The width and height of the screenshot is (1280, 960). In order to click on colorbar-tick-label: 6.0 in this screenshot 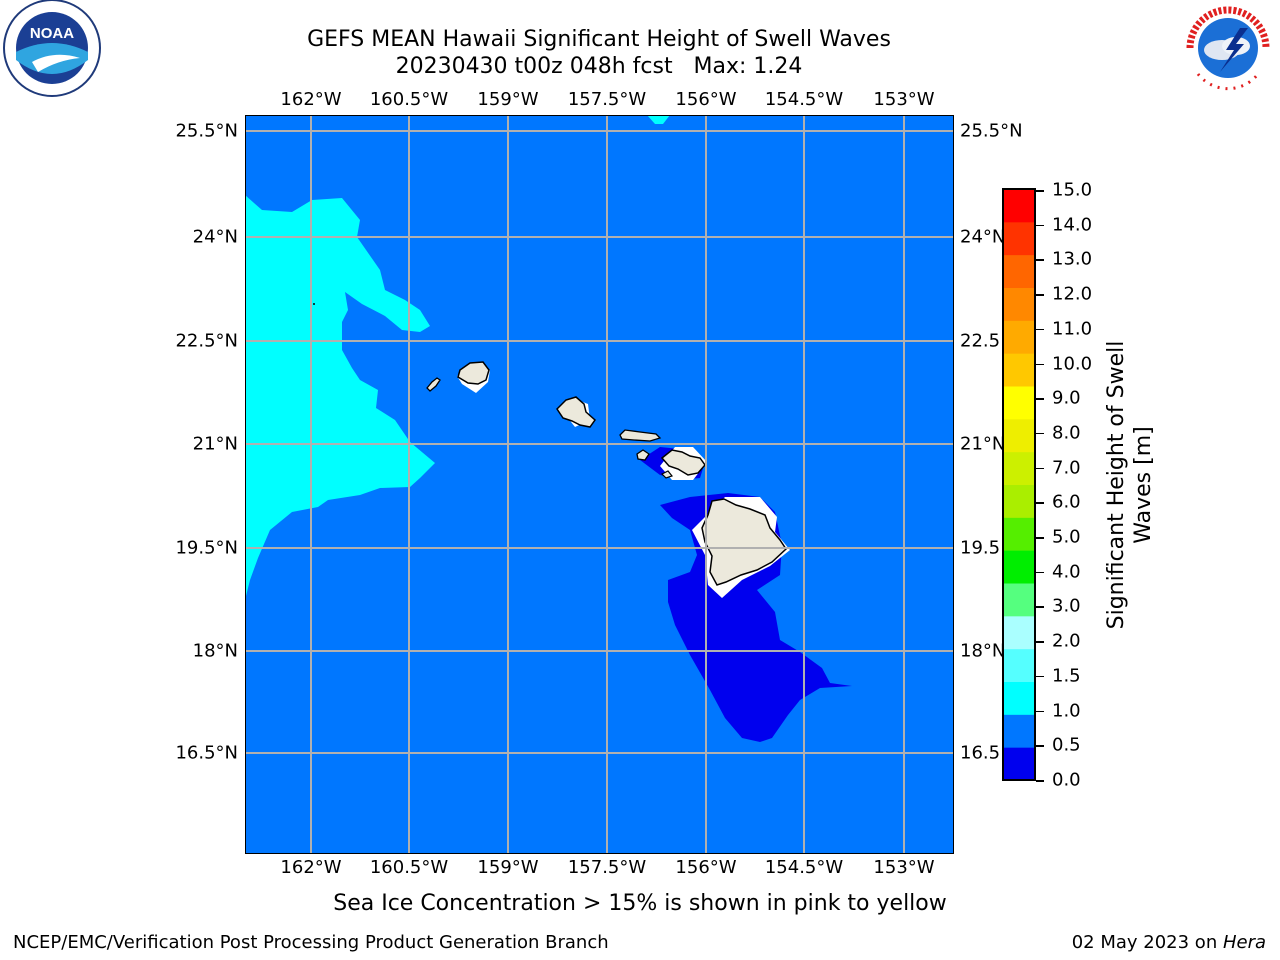, I will do `click(1066, 502)`.